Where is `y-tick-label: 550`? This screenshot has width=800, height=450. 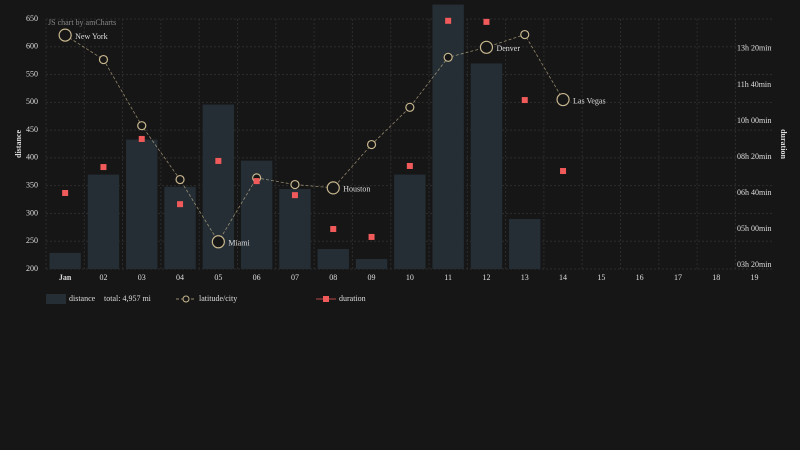 y-tick-label: 550 is located at coordinates (32, 73).